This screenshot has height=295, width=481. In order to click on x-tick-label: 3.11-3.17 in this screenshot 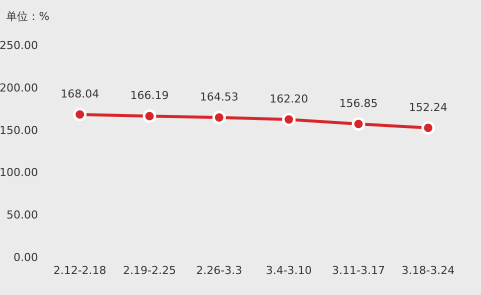, I will do `click(358, 270)`.